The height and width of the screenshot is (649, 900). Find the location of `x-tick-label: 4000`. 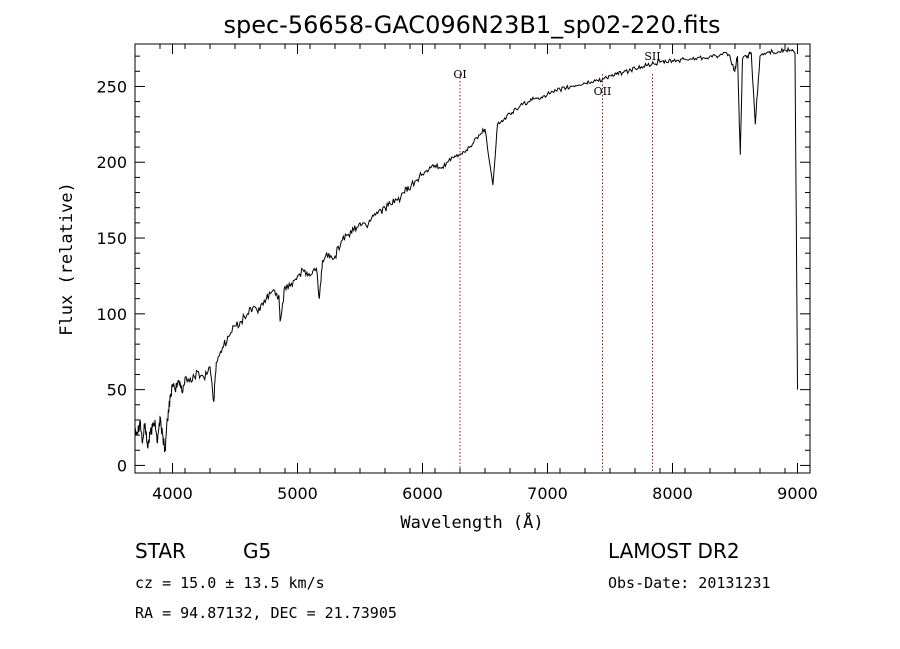

x-tick-label: 4000 is located at coordinates (172, 493).